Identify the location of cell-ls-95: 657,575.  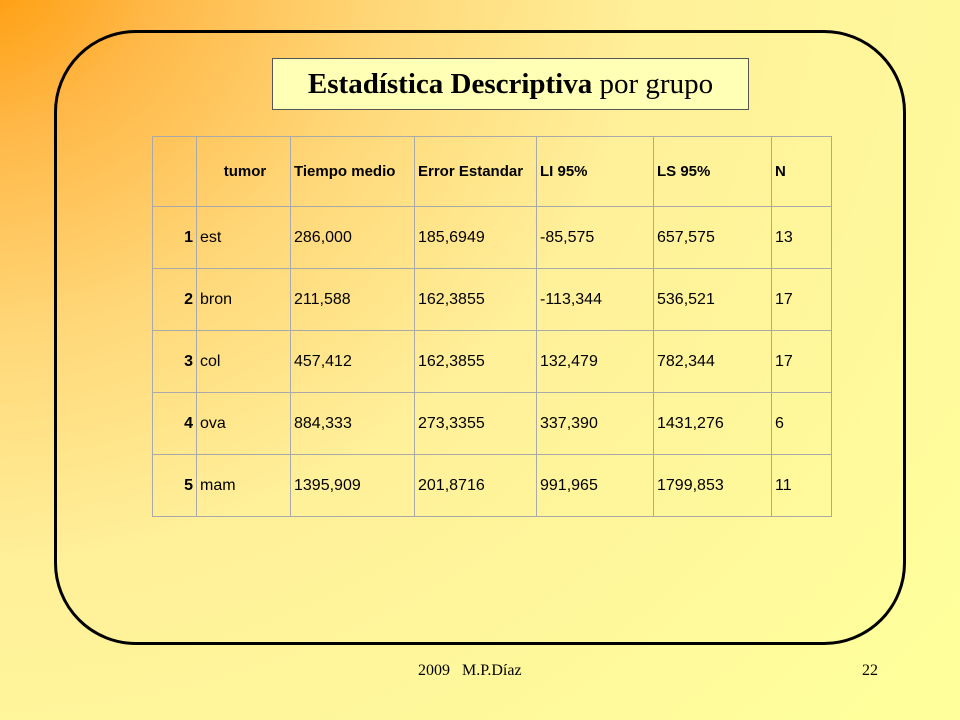
(712, 237).